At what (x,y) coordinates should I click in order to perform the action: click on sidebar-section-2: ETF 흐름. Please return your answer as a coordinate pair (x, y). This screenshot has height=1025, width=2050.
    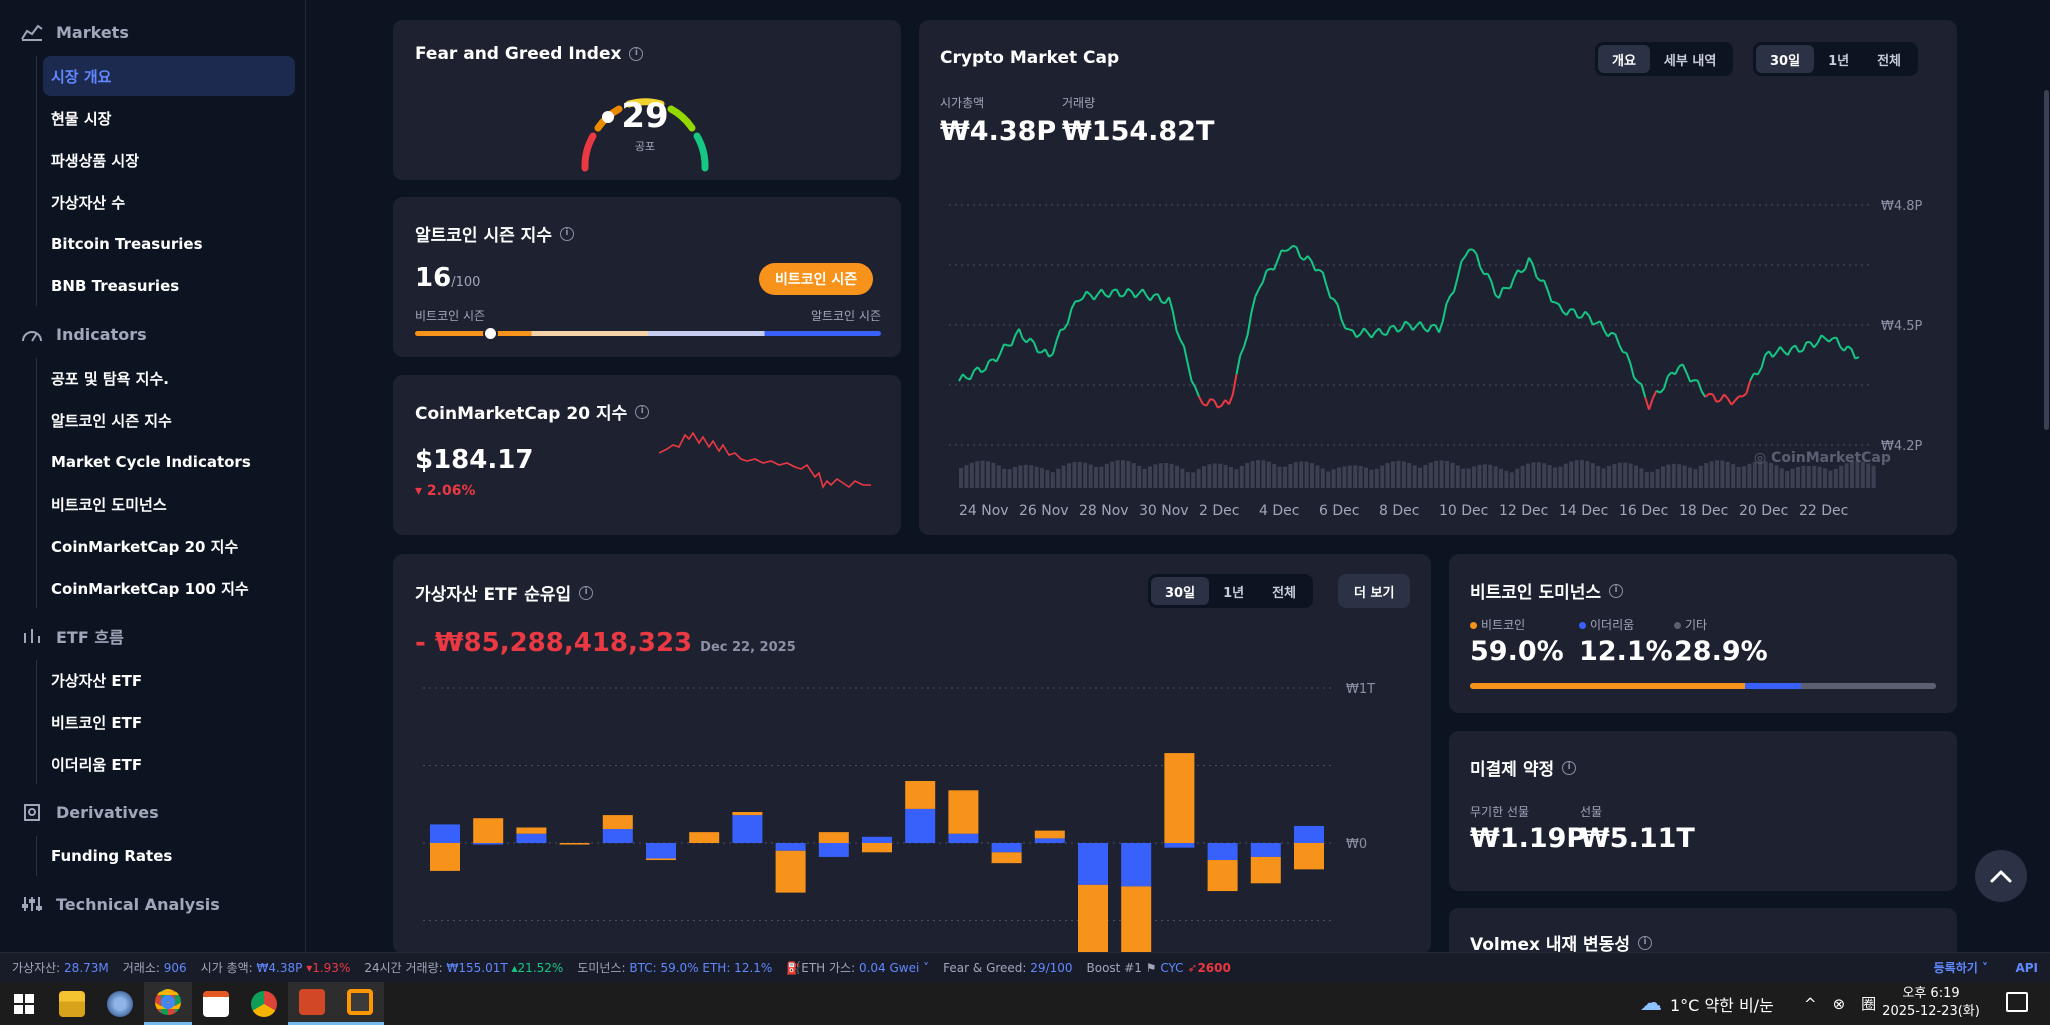
    Looking at the image, I should click on (152, 636).